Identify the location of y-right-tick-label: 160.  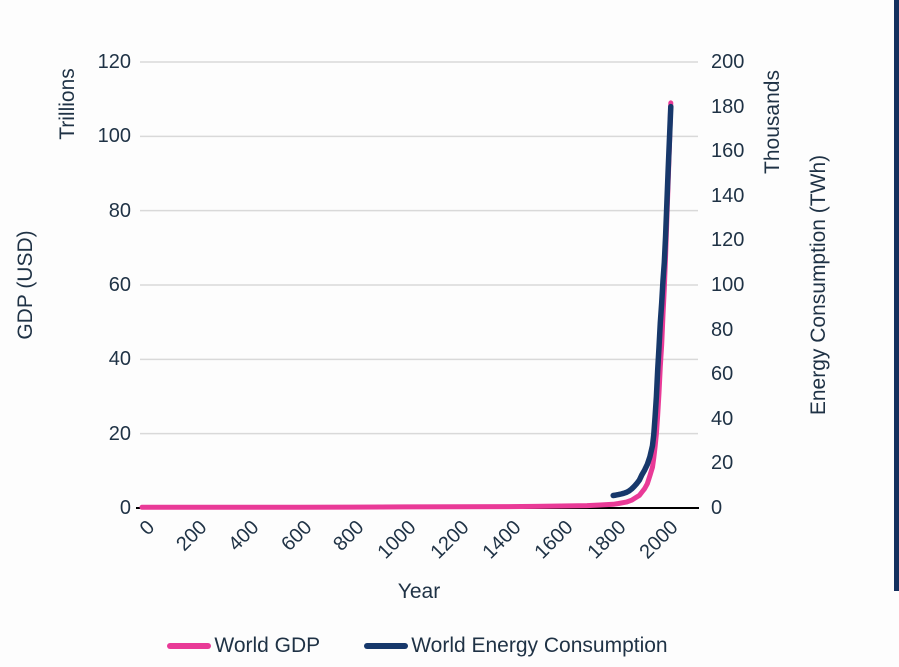
(728, 151).